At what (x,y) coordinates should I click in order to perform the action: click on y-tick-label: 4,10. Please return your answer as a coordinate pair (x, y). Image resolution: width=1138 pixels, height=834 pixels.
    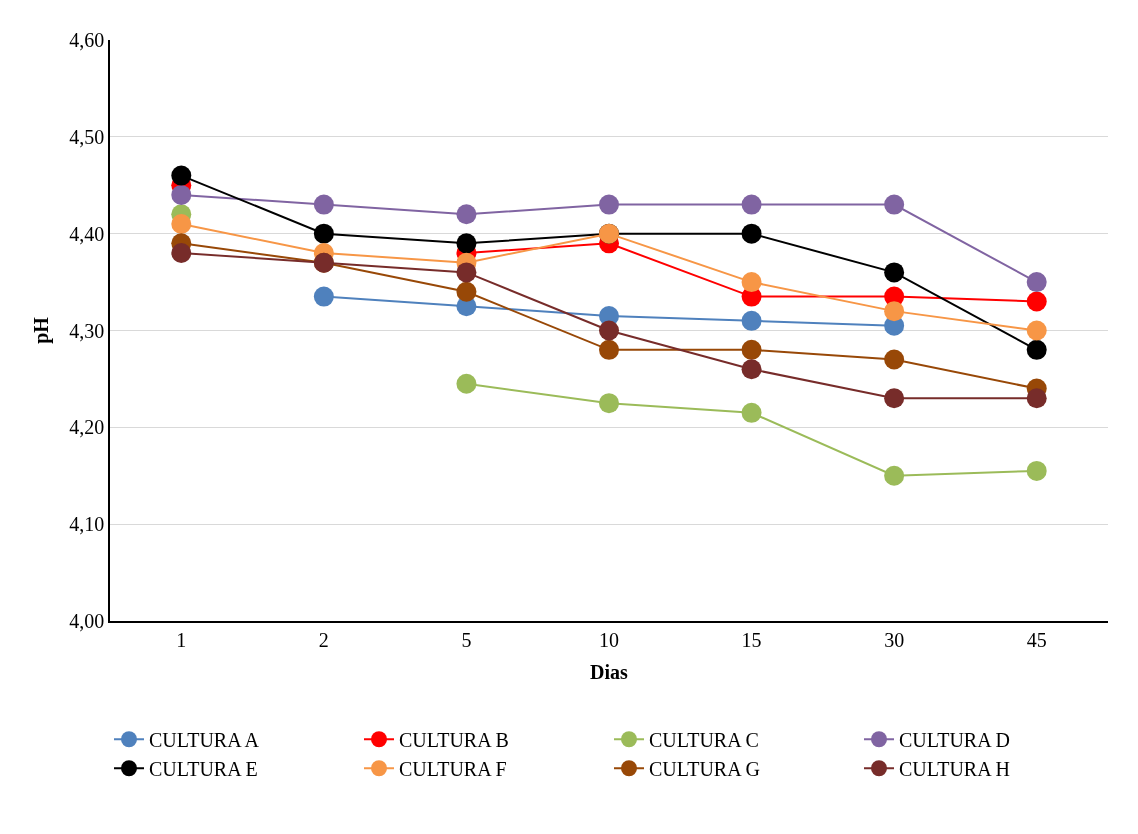
    Looking at the image, I should click on (87, 524).